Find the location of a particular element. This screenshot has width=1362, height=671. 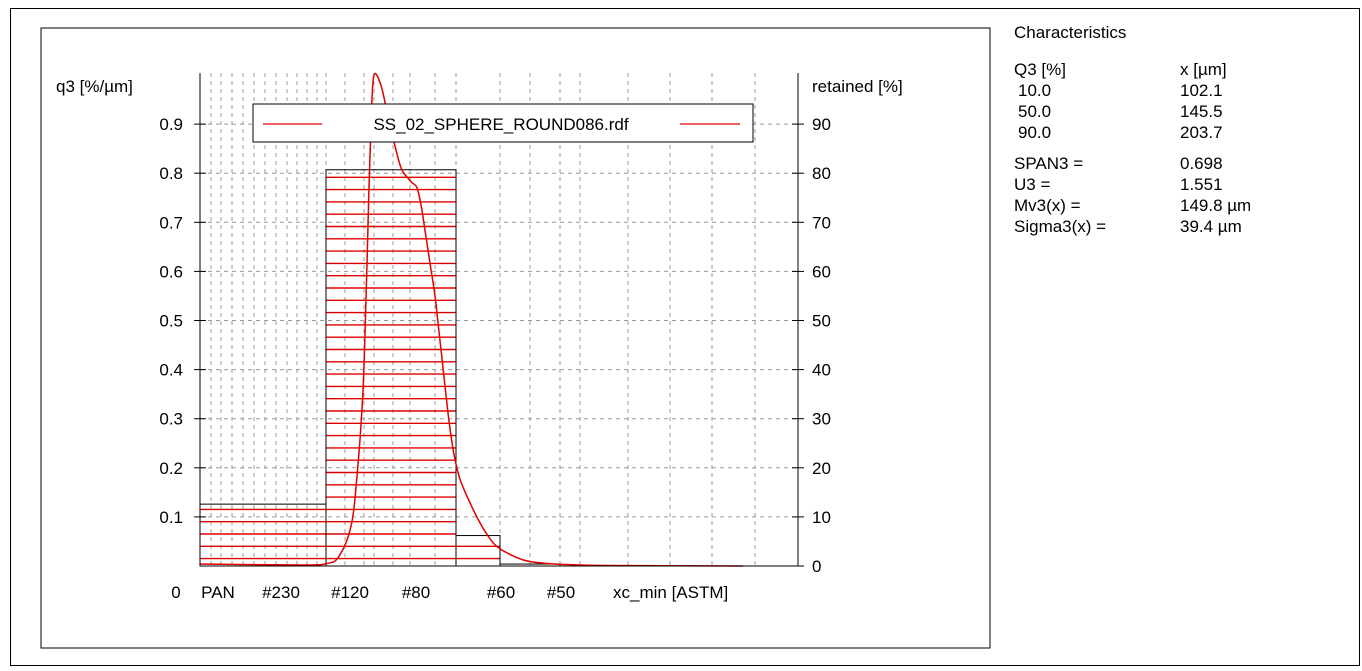

left-tick-label: 0.6 is located at coordinates (171, 271).